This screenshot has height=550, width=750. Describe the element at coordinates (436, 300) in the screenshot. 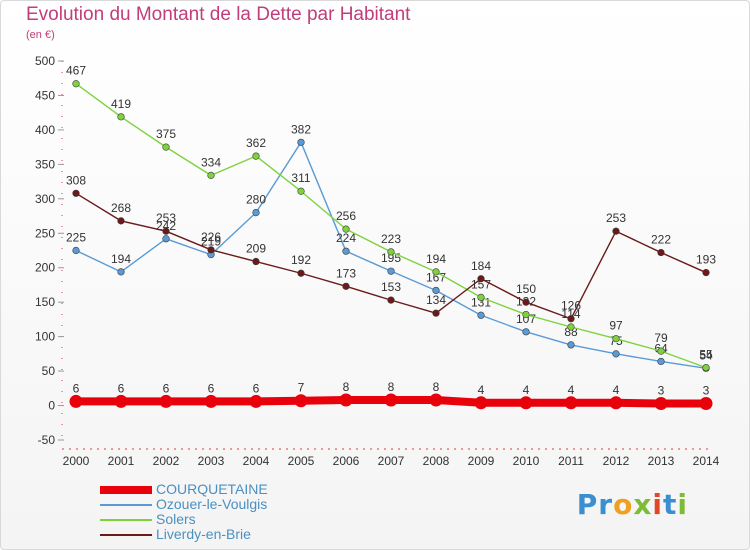

I see `data-label: 134` at that location.